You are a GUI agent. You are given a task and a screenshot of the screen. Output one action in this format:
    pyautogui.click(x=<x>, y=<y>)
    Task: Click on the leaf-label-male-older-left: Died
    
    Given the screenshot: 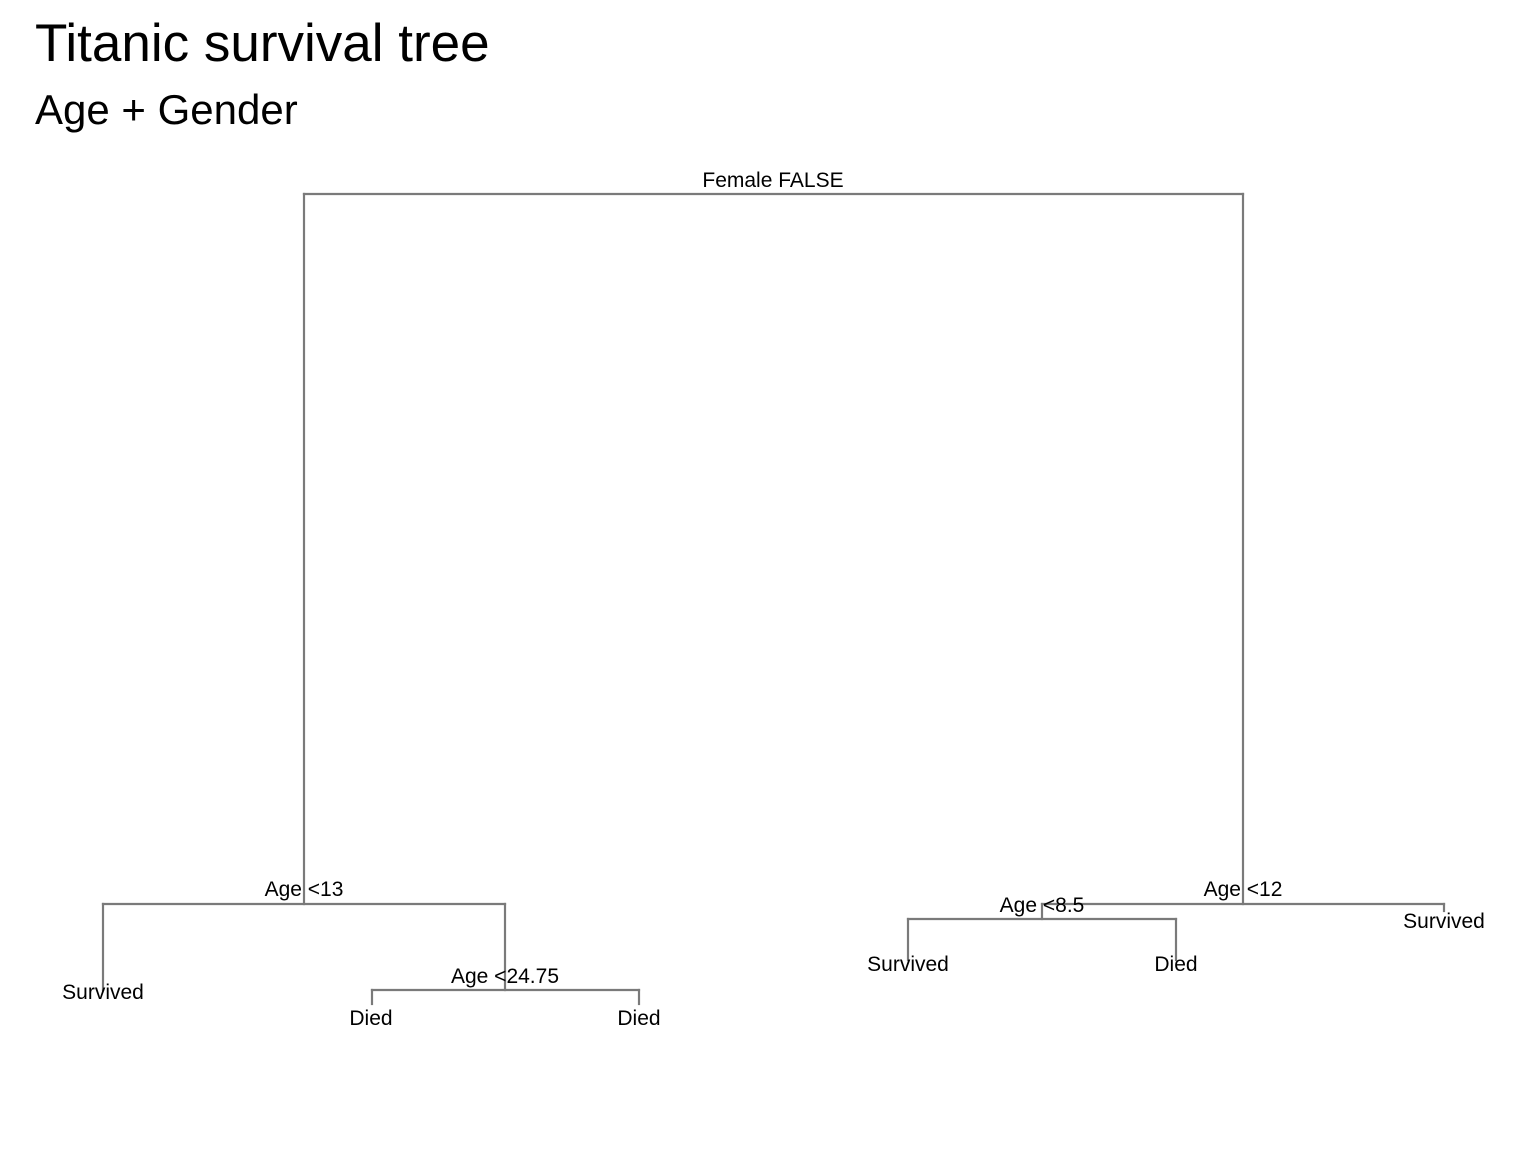 What is the action you would take?
    pyautogui.click(x=370, y=1018)
    